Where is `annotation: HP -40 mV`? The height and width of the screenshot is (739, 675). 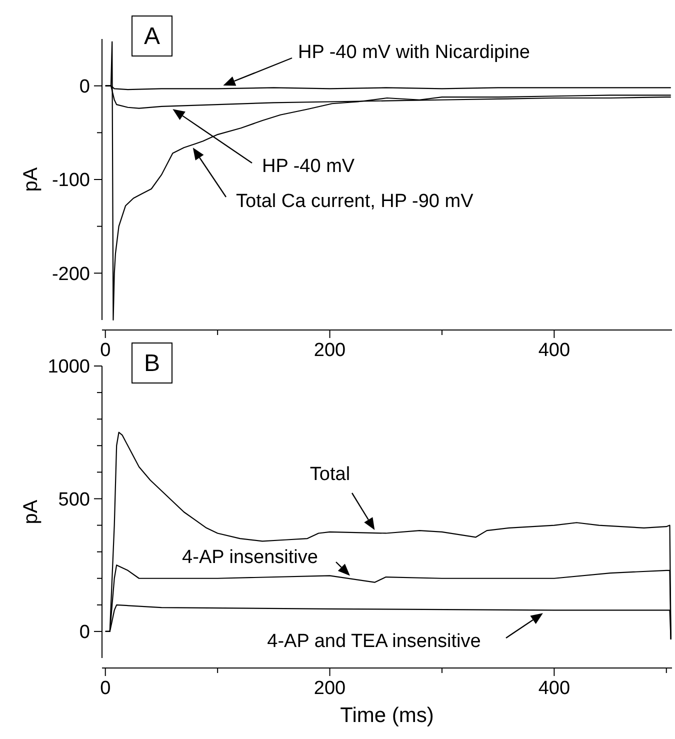 annotation: HP -40 mV is located at coordinates (308, 166).